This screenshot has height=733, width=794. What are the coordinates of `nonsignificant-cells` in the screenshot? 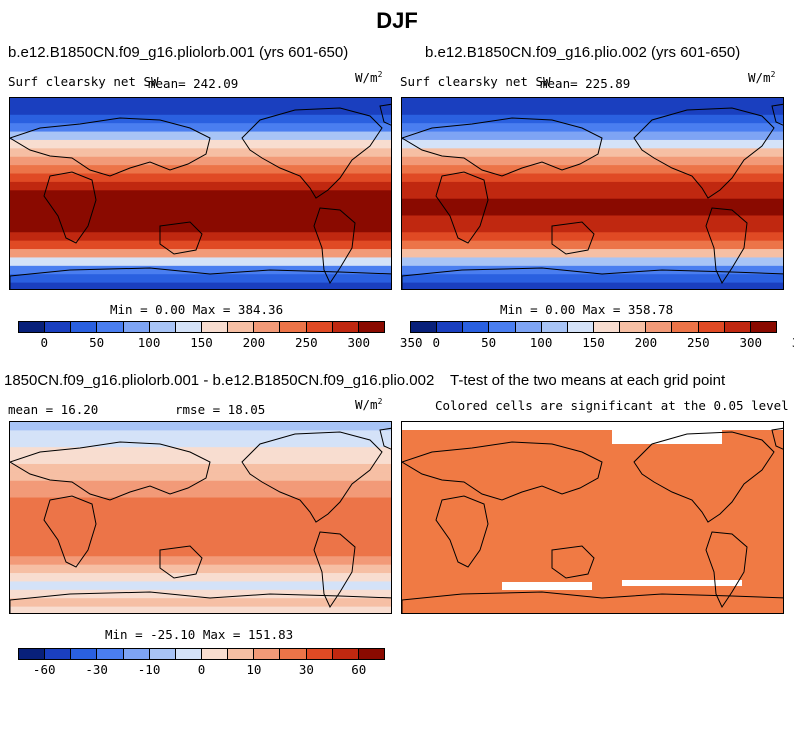 It's located at (592, 426).